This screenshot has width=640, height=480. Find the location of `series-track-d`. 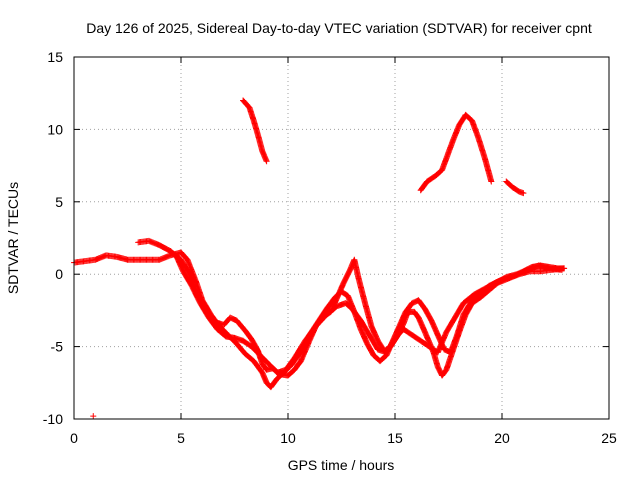

series-track-d is located at coordinates (255, 131).